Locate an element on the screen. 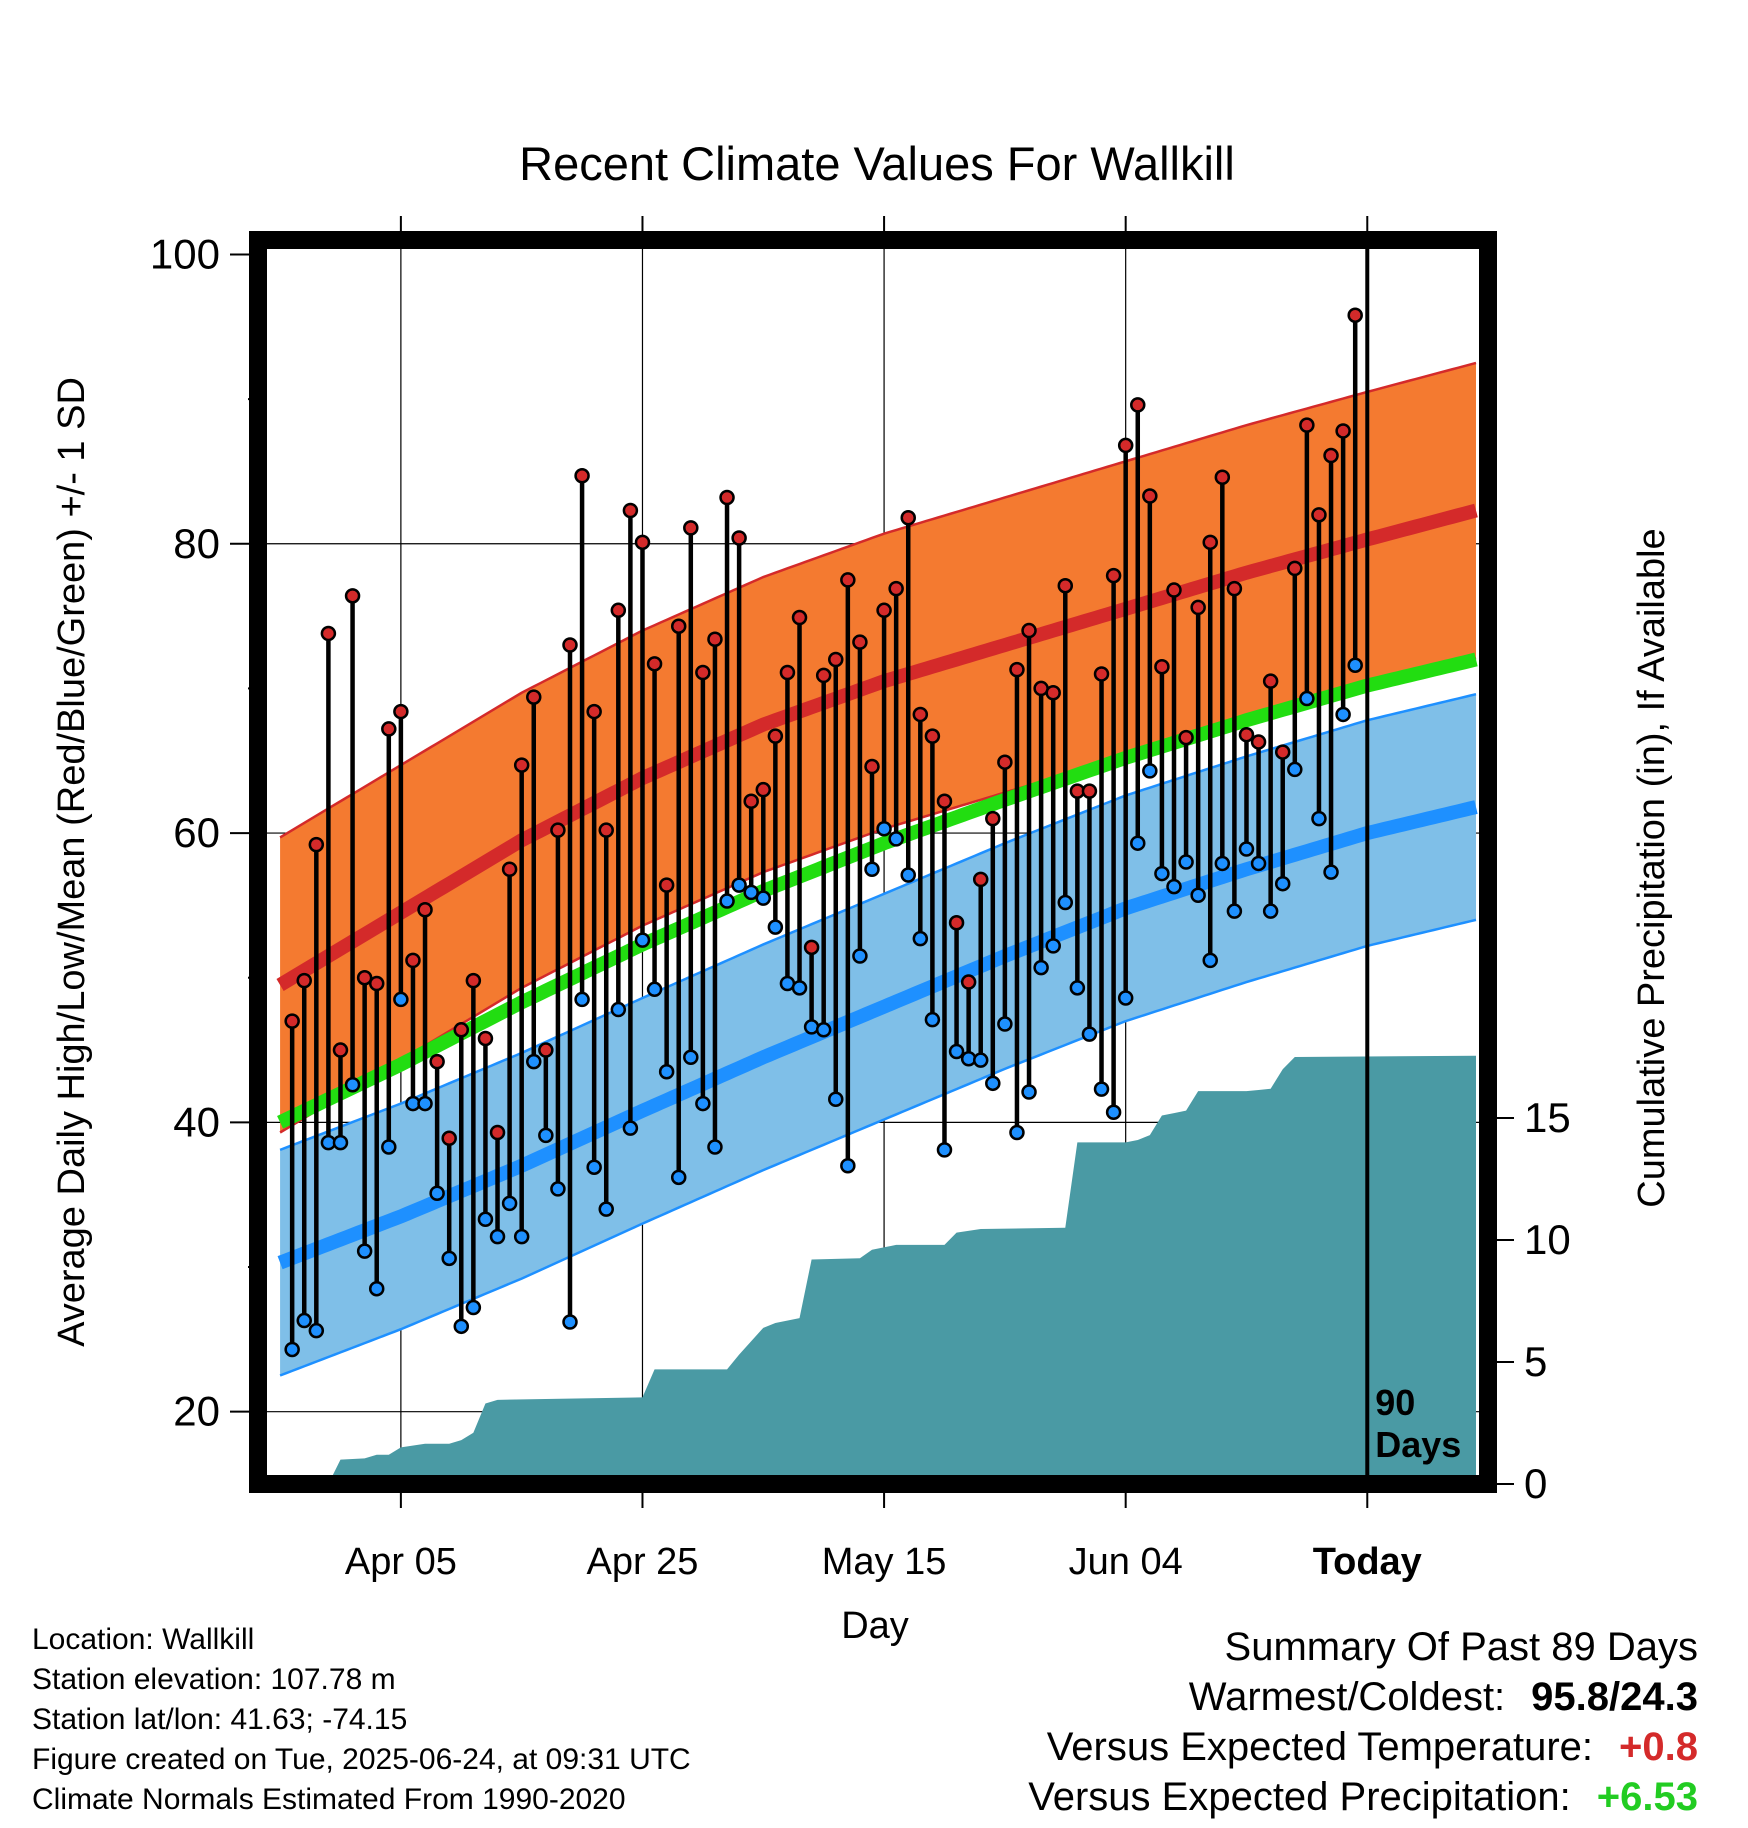 The image size is (1748, 1828). x-tick-label: Apr 05 is located at coordinates (401, 1562).